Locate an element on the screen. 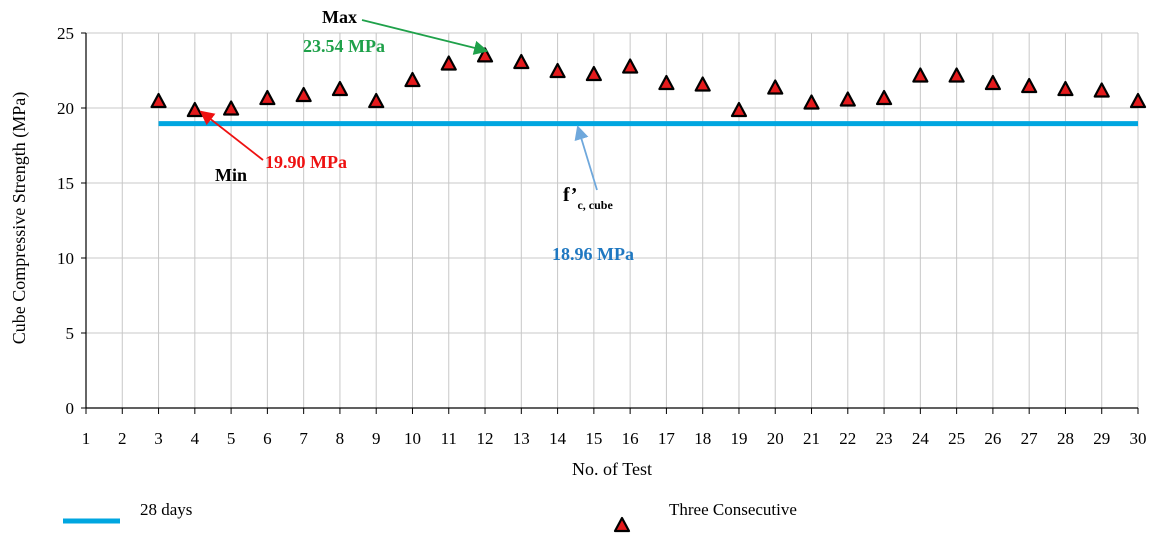  x-tick-label: 29 is located at coordinates (1101, 438).